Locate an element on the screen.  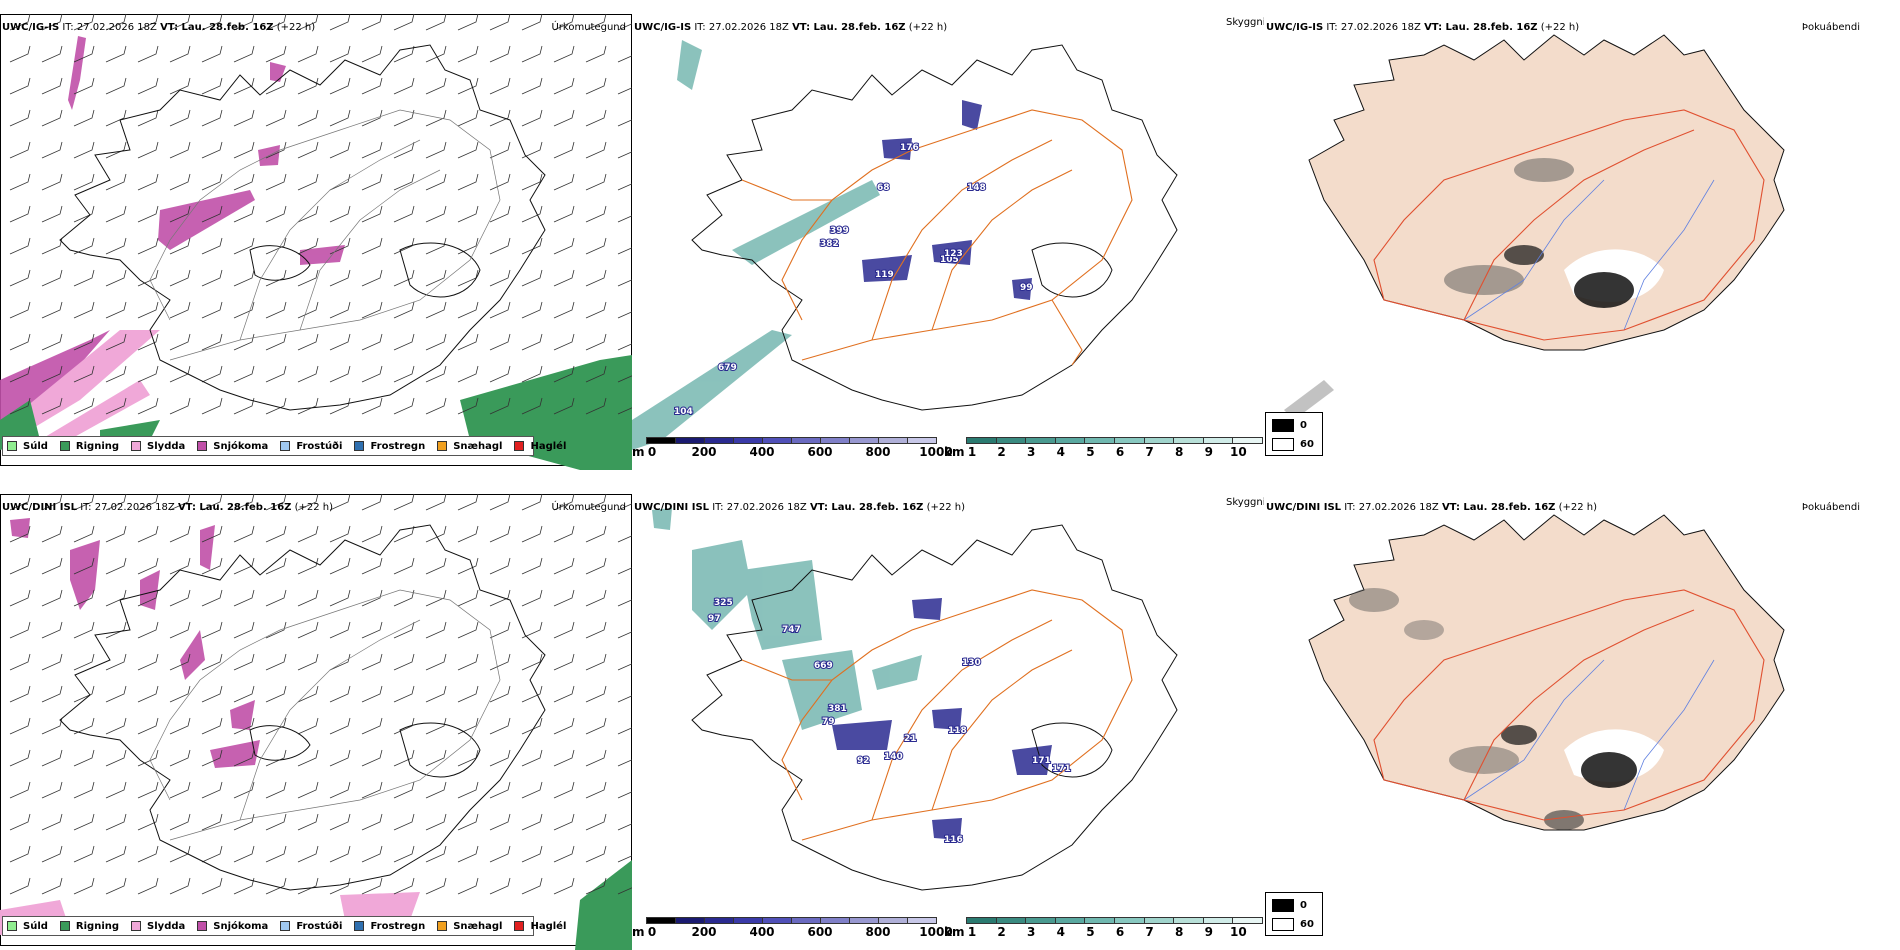
panel-field-name: Skyggni is located at coordinates (1245, 22).